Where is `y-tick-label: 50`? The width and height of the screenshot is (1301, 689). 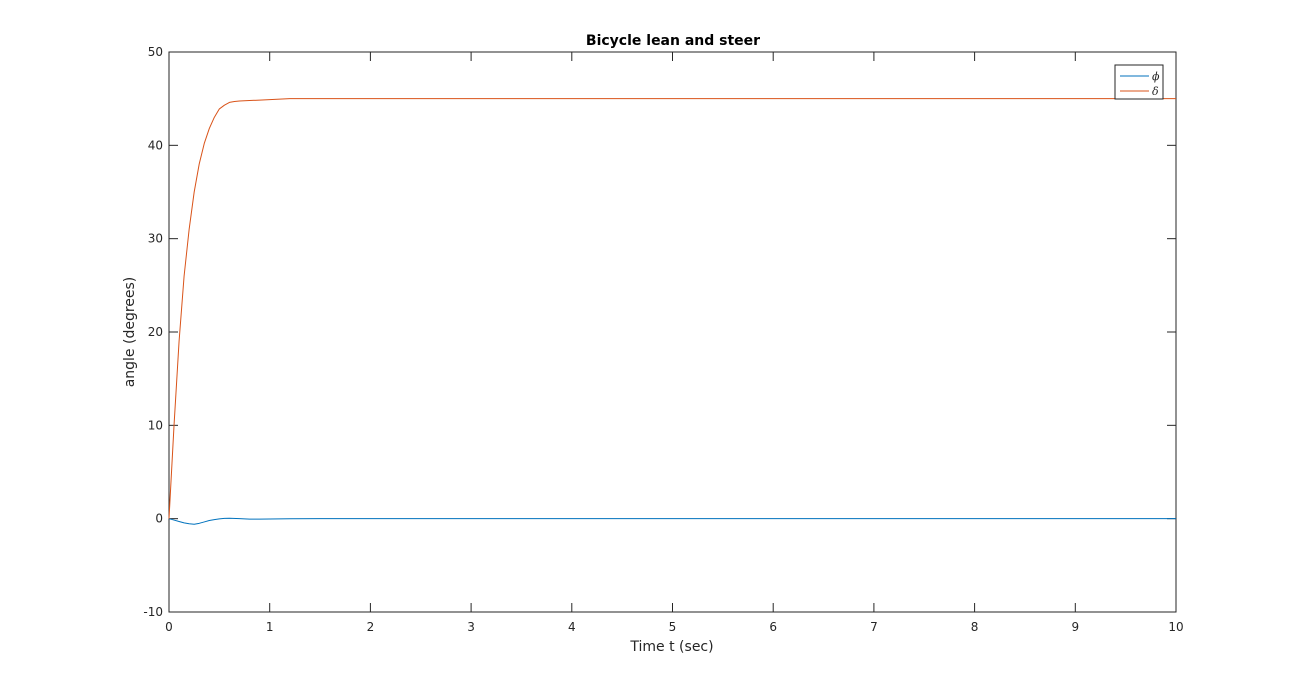
y-tick-label: 50 is located at coordinates (155, 52).